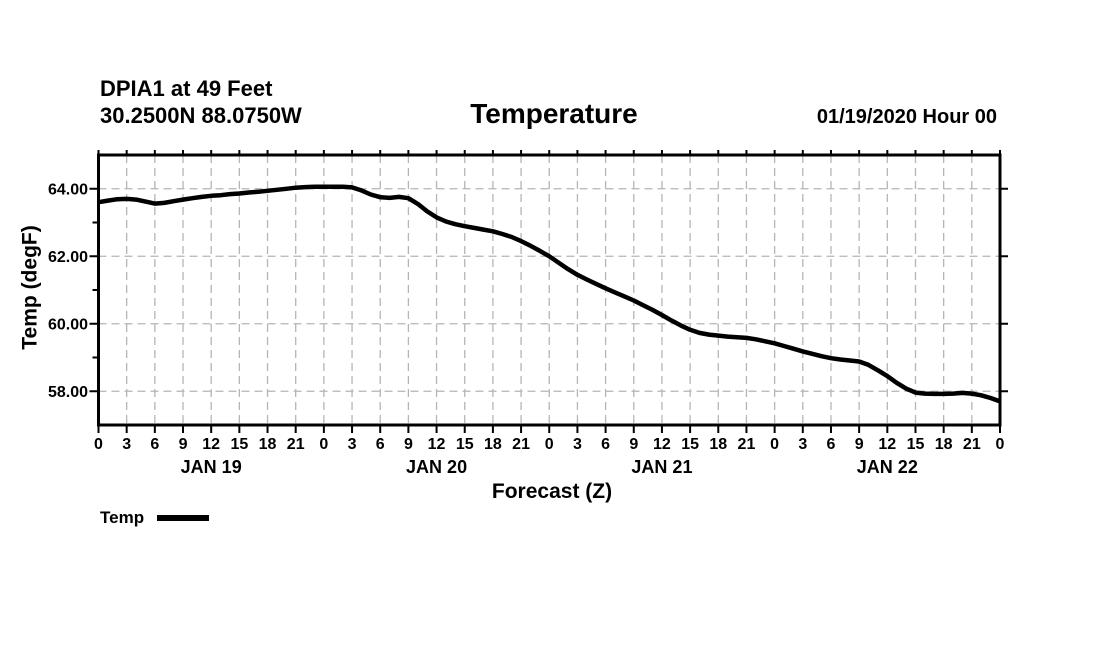  Describe the element at coordinates (201, 115) in the screenshot. I see `station-coordinates: 30.2500N 88.0750W` at that location.